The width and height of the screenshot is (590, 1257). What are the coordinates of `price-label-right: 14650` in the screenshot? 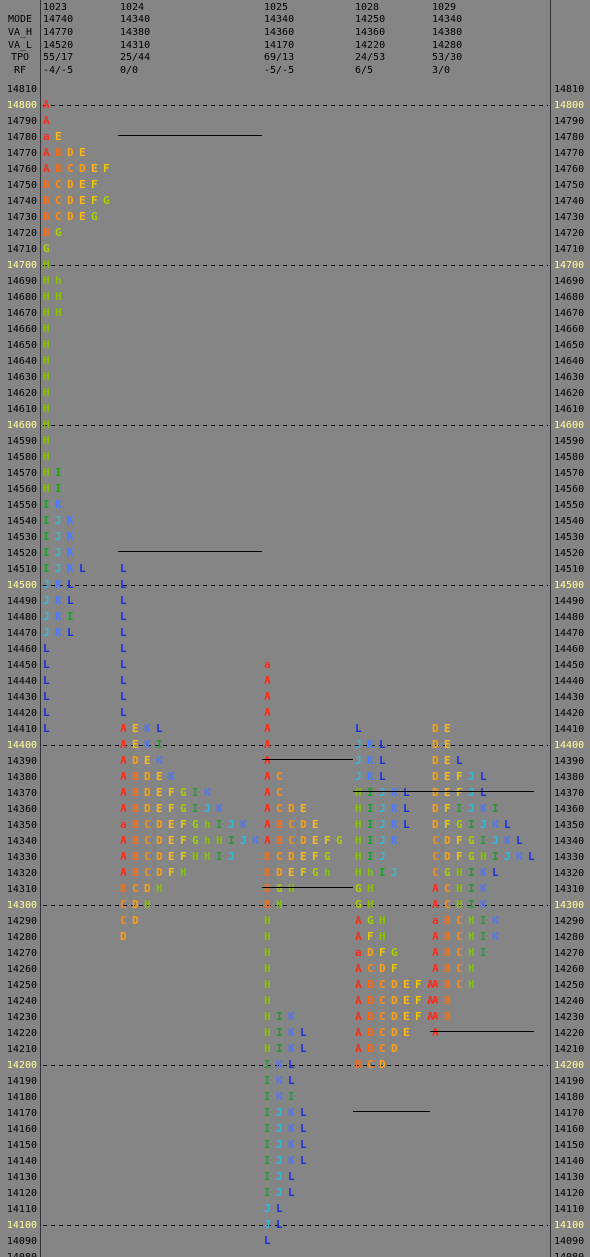 It's located at (569, 345).